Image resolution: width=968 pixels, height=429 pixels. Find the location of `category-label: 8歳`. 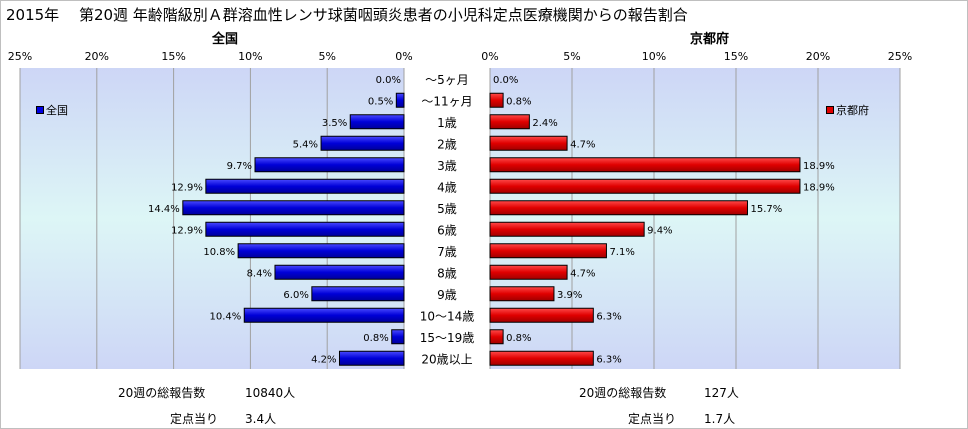

category-label: 8歳 is located at coordinates (447, 273).